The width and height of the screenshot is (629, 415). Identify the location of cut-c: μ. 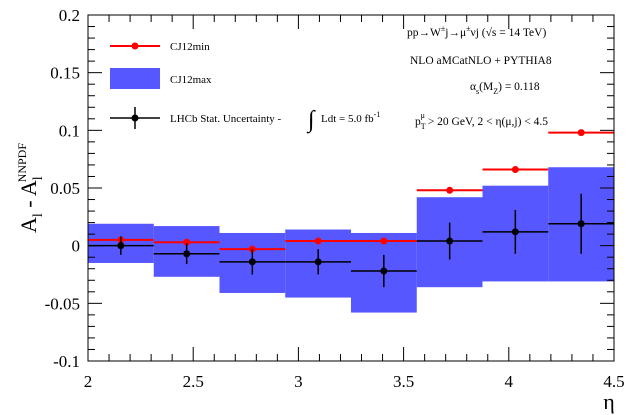
(423, 115).